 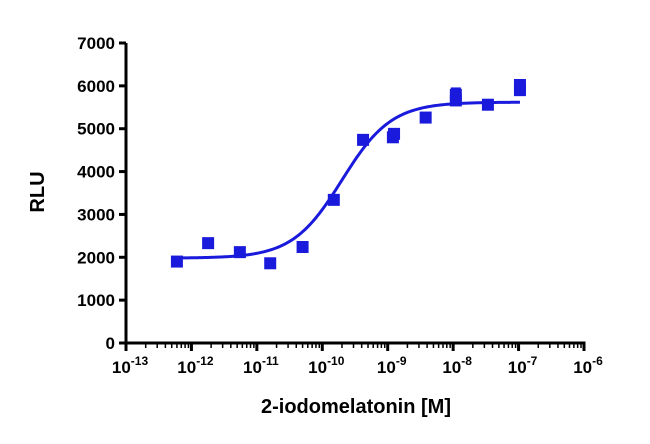 I want to click on y-tick-label: 3000, so click(x=96, y=214).